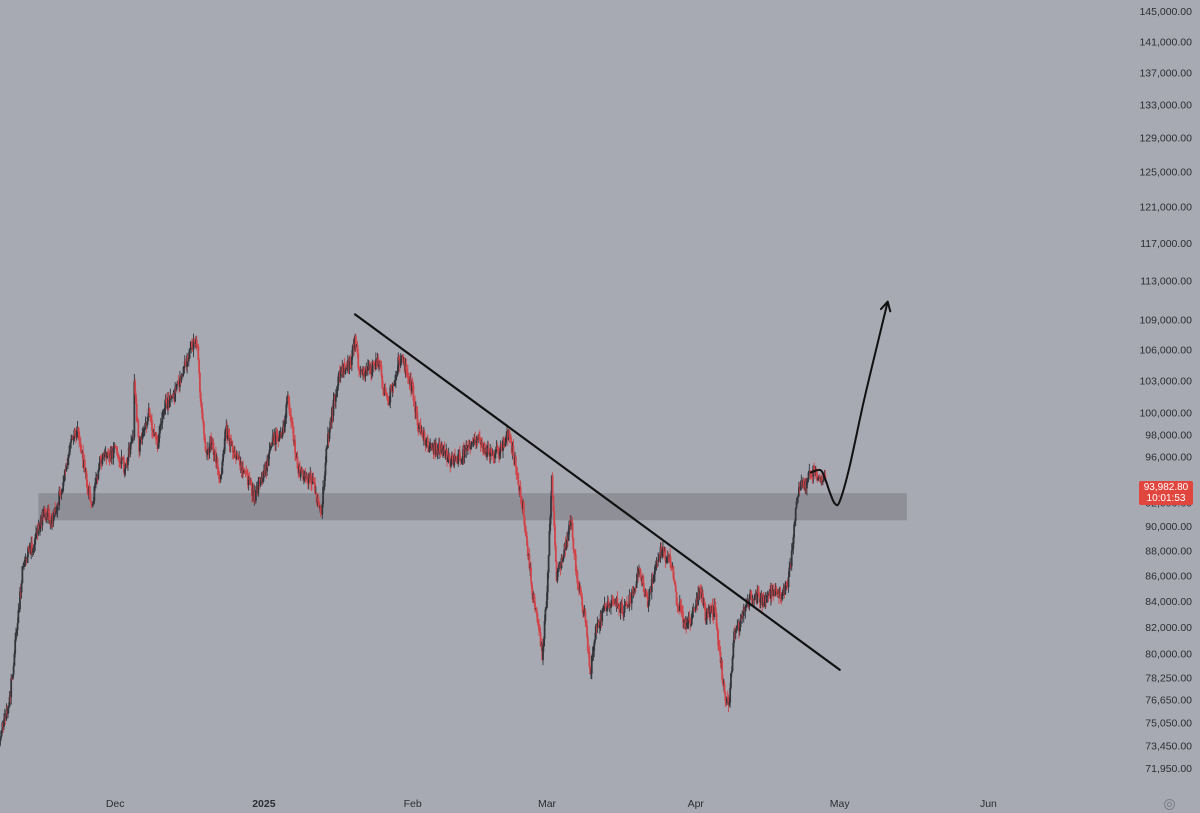  I want to click on projection-curve, so click(849, 403).